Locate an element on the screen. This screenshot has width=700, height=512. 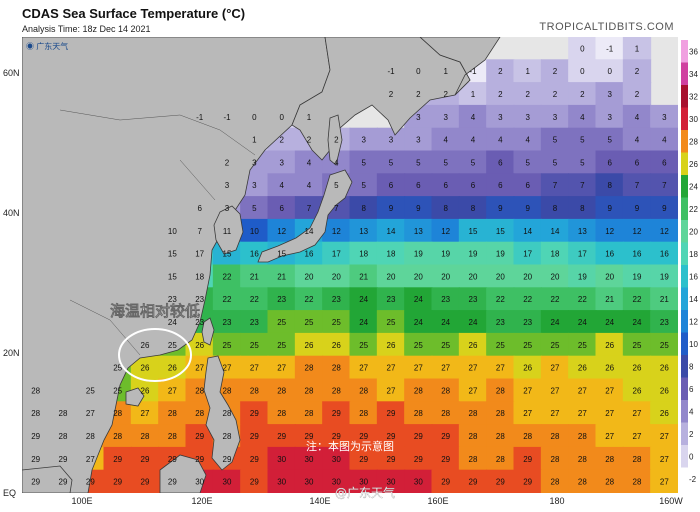
korea is located at coordinates (228, 230).